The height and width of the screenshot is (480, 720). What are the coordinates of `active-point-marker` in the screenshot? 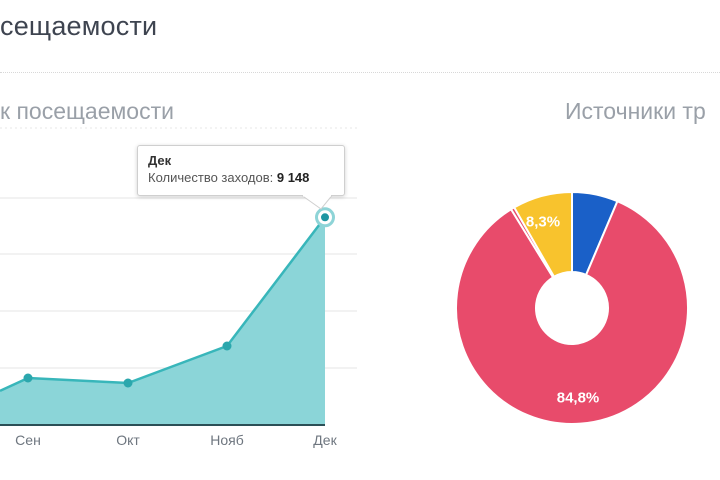 It's located at (325, 217).